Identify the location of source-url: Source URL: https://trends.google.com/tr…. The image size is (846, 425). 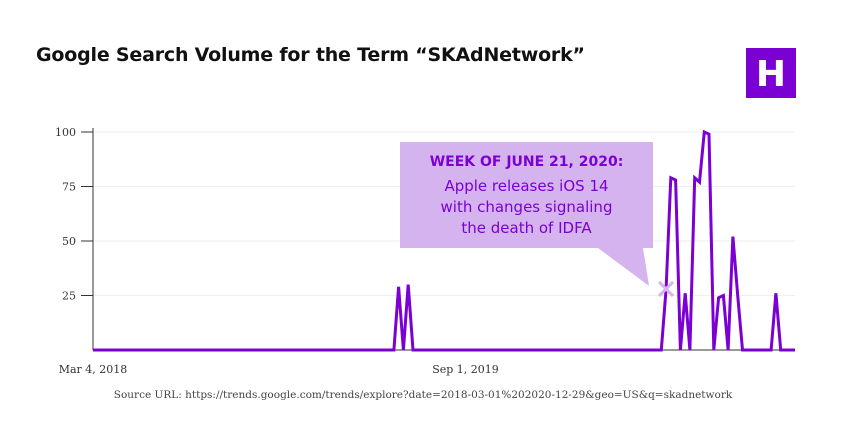
(423, 395).